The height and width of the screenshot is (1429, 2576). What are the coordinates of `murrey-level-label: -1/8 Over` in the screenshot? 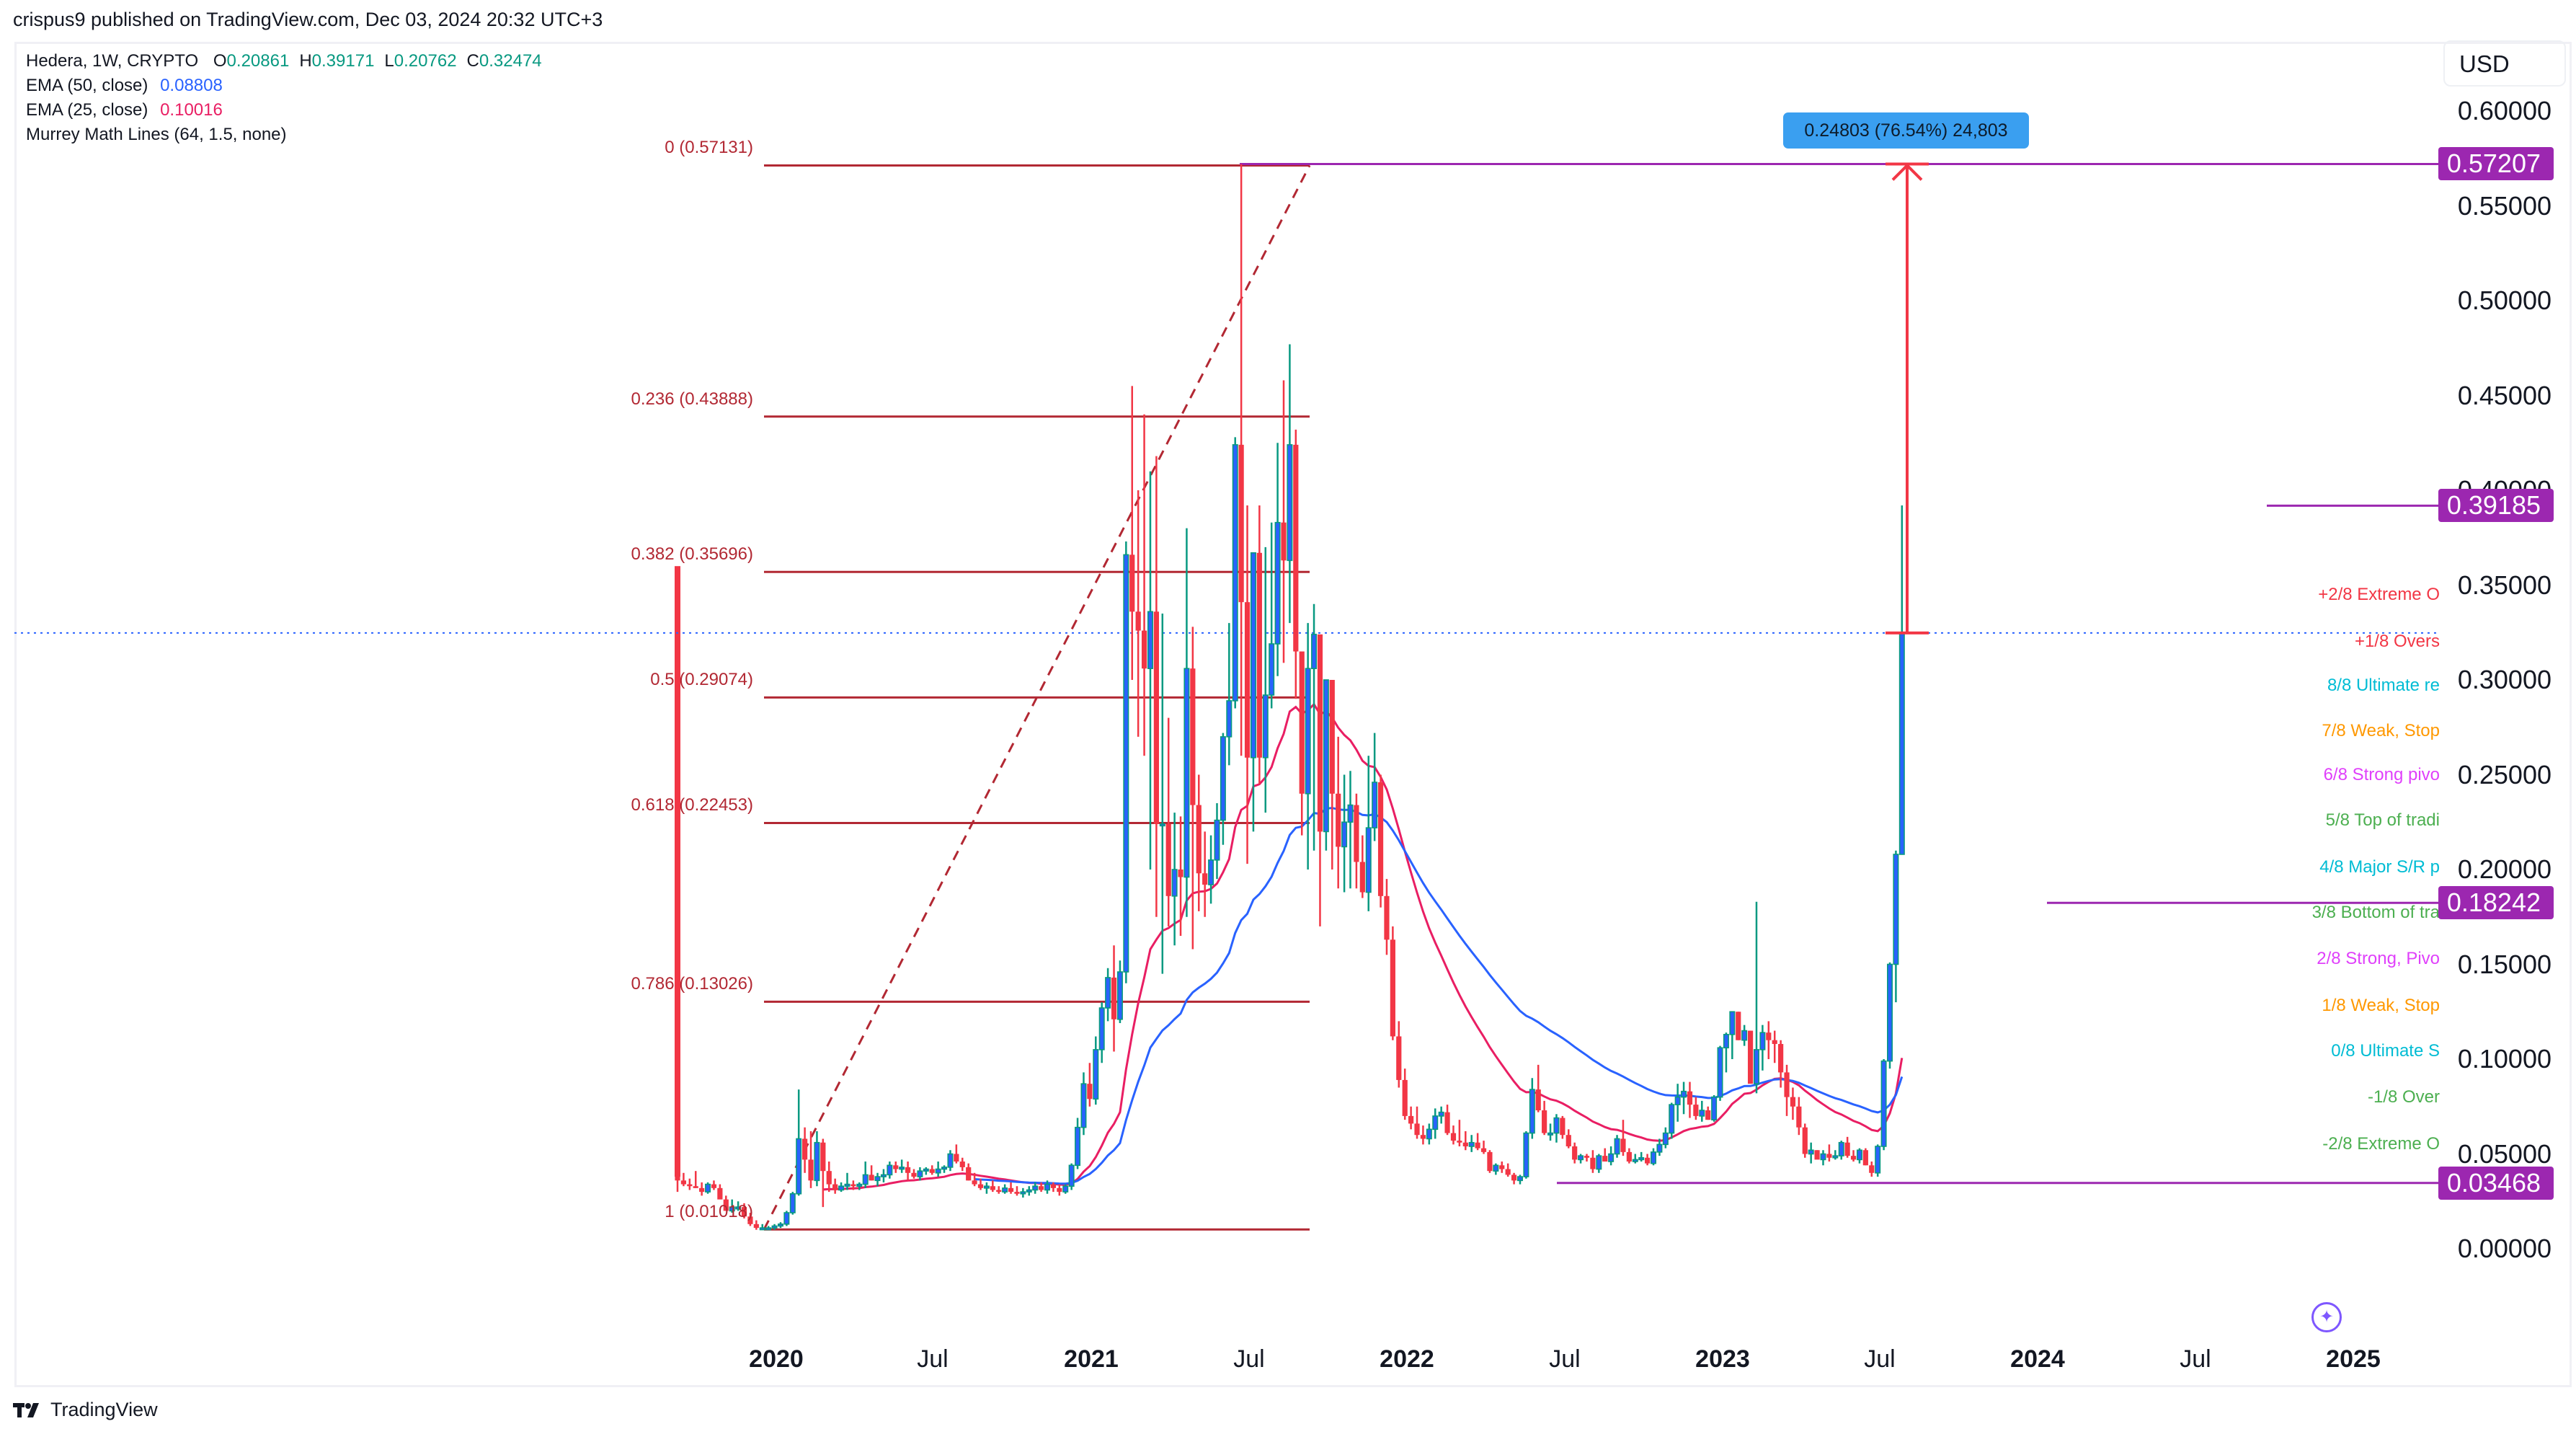 It's located at (2403, 1097).